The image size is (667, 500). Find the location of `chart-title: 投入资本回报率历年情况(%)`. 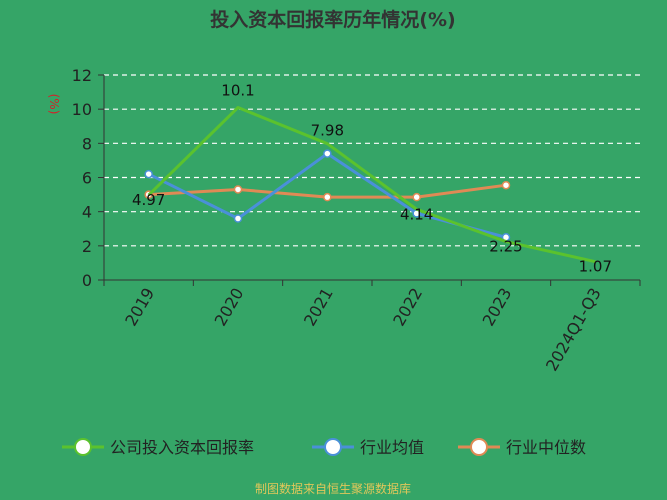

chart-title: 投入资本回报率历年情况(%) is located at coordinates (332, 19).